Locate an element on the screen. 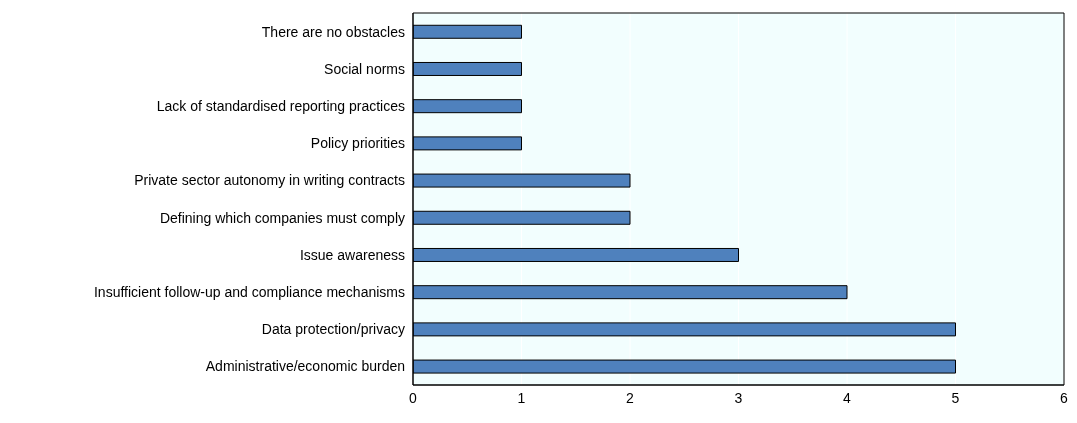  x-tick-label: 2 is located at coordinates (630, 397).